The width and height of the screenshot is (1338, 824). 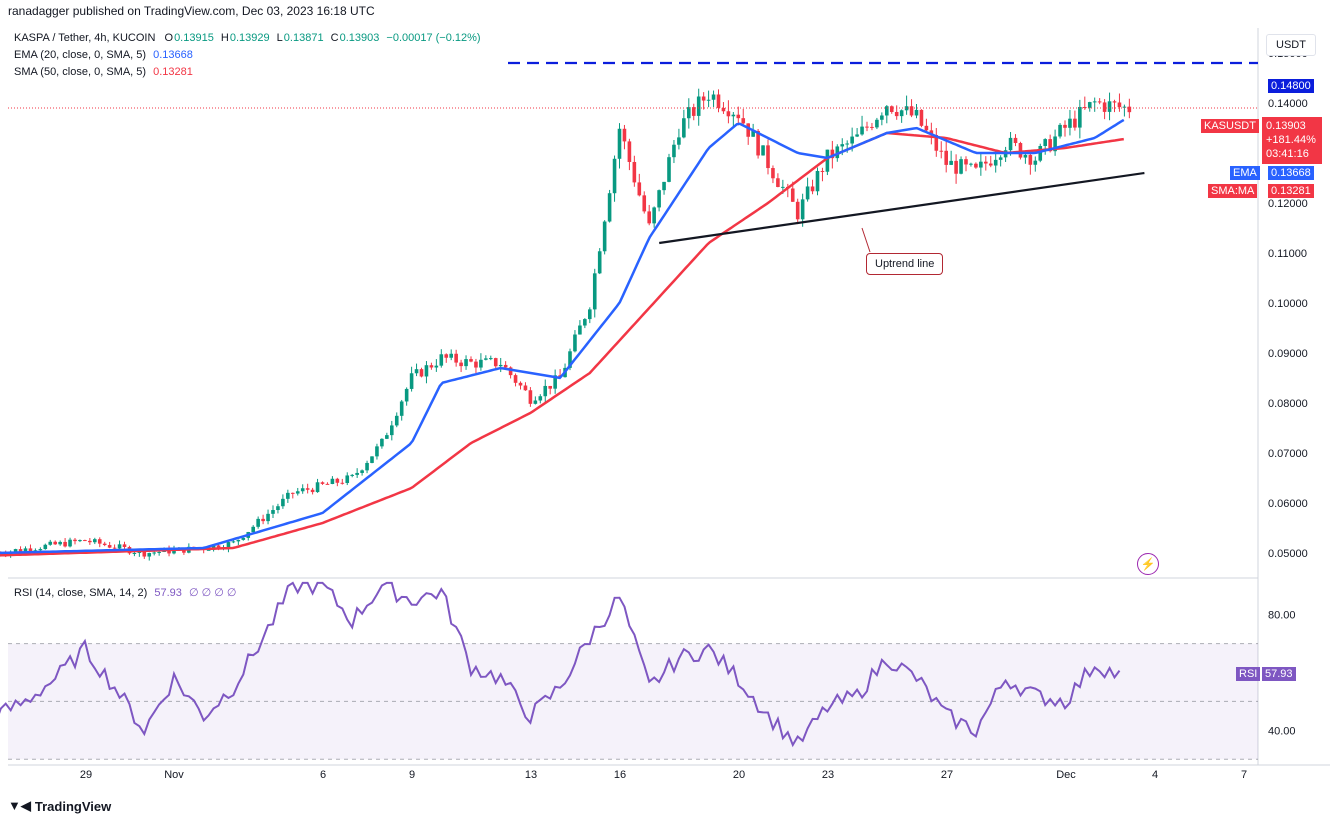 What do you see at coordinates (80, 55) in the screenshot?
I see `ema-legend-label: EMA (20, close, 0, SMA, 5)` at bounding box center [80, 55].